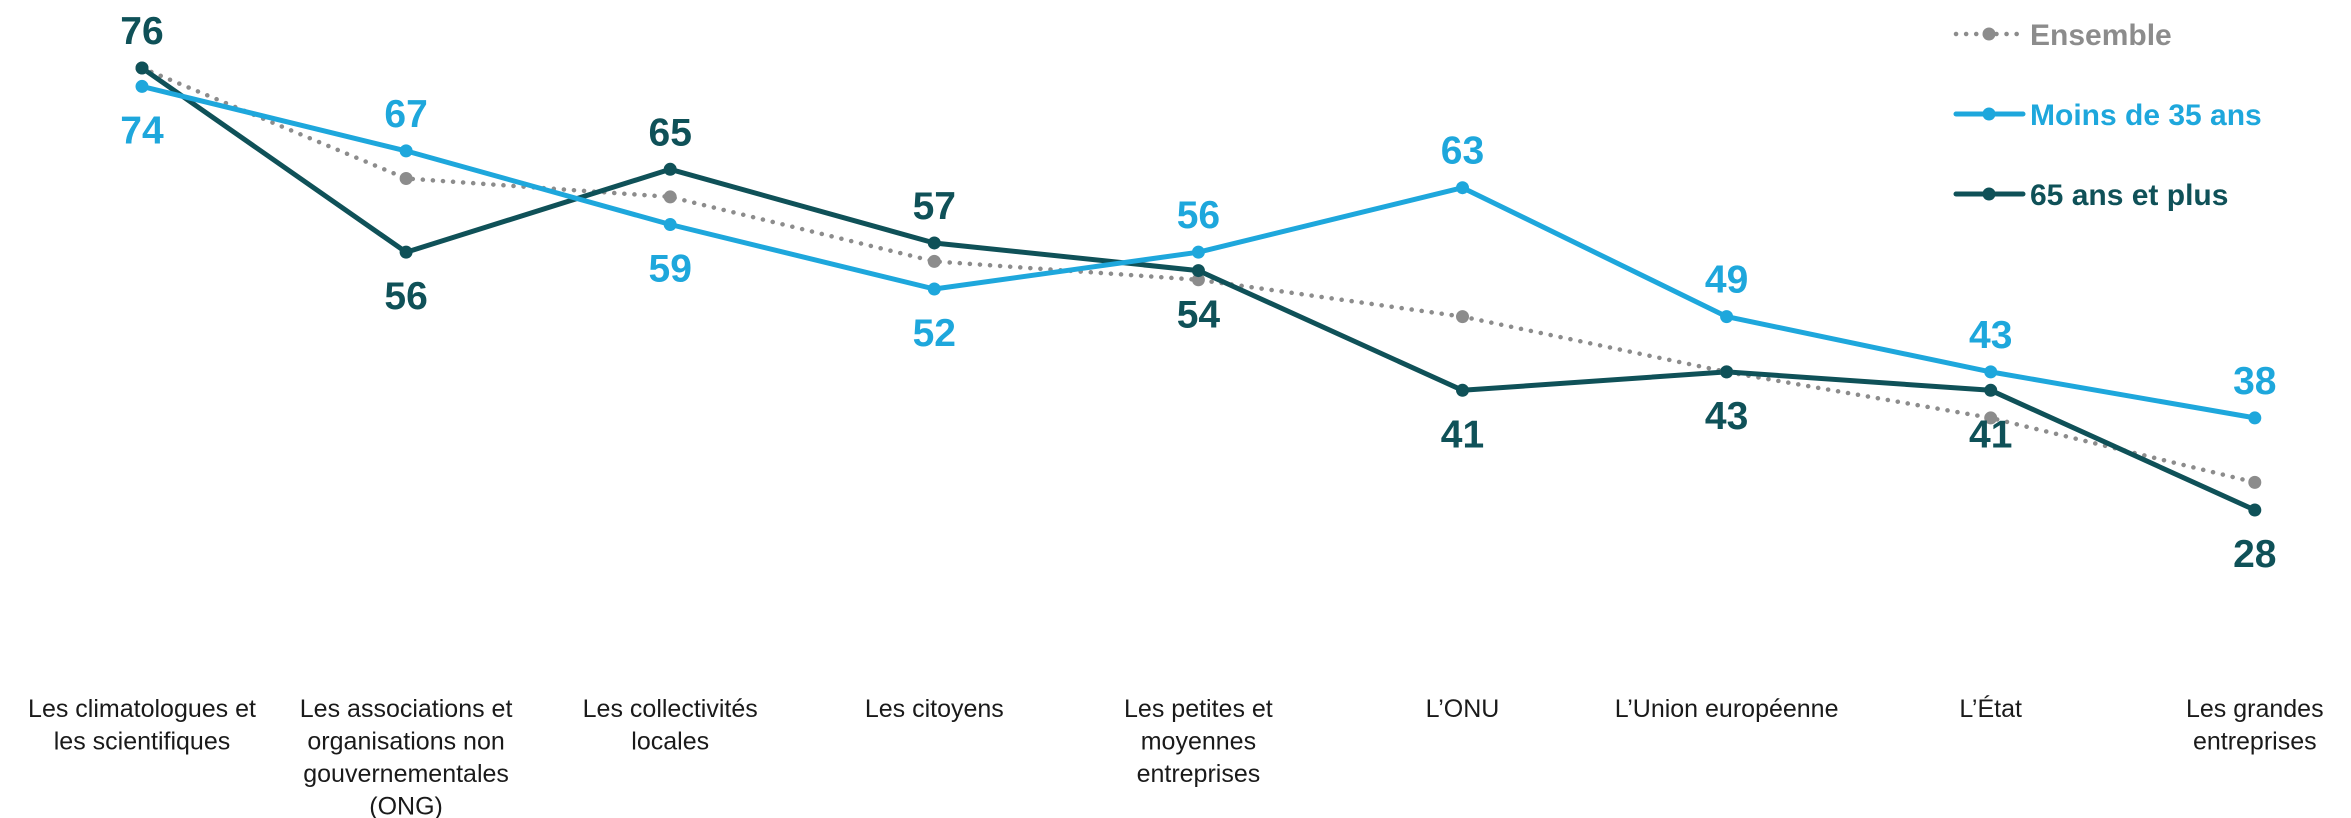 The width and height of the screenshot is (2351, 818). I want to click on x-tick-label: Les citoyens, so click(934, 709).